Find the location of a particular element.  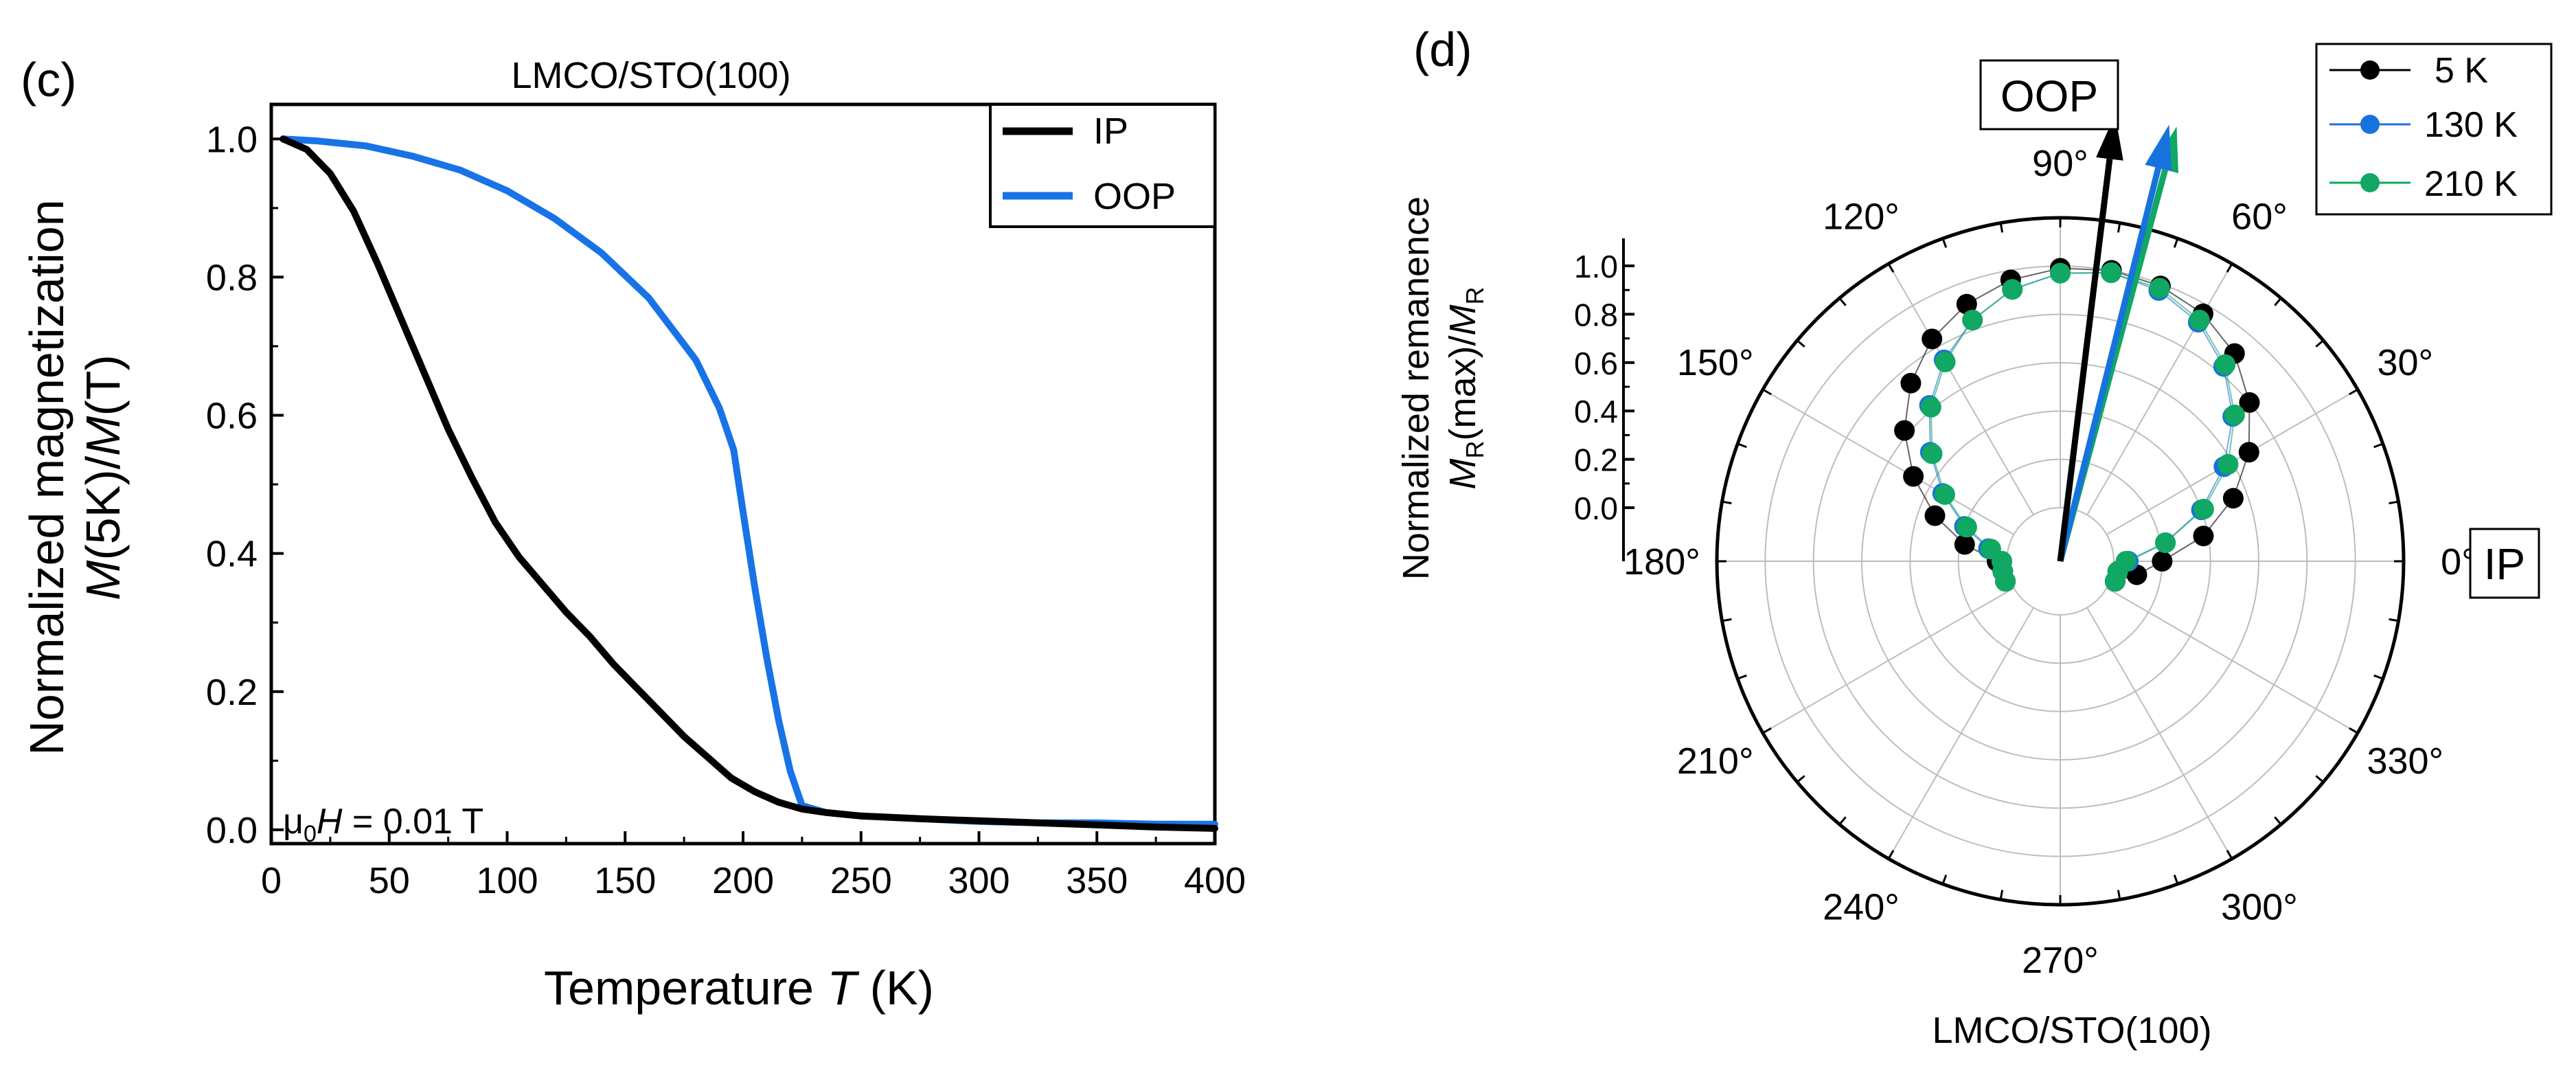

annotation-var: H is located at coordinates (330, 822).